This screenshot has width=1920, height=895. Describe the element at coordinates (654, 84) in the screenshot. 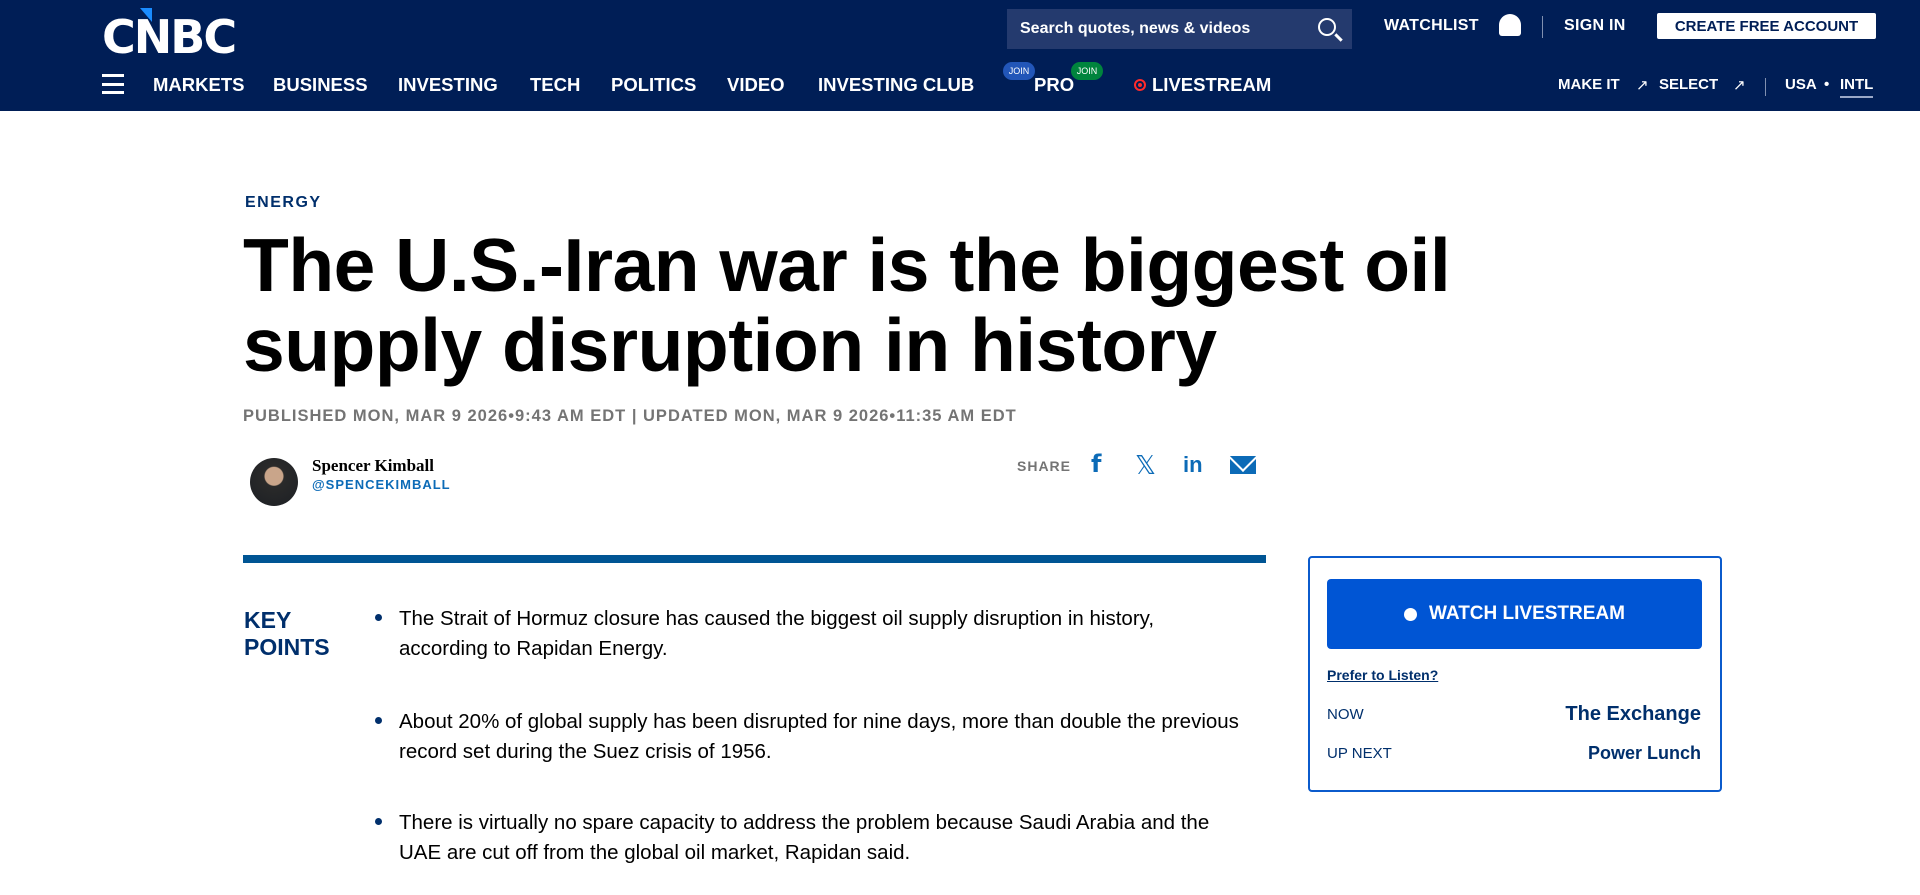

I see `nav-politics: POLITICS` at that location.